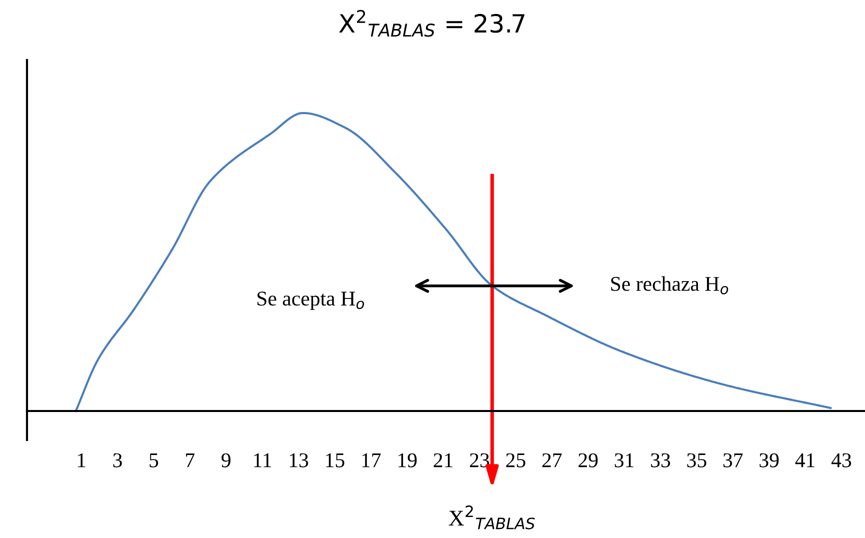  What do you see at coordinates (335, 460) in the screenshot?
I see `x-tick-label: 15` at bounding box center [335, 460].